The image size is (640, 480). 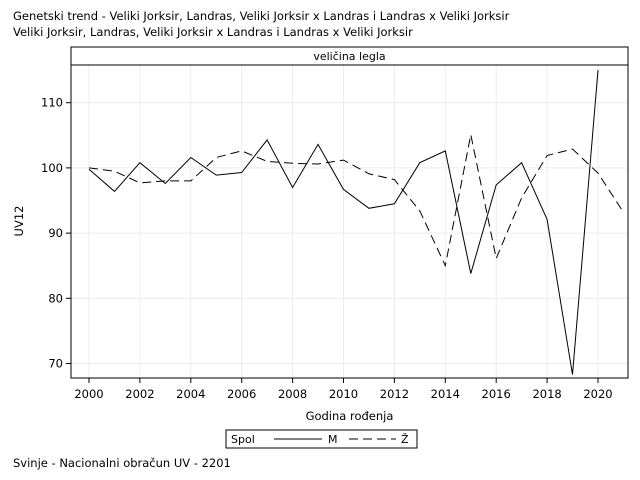 What do you see at coordinates (243, 439) in the screenshot?
I see `legend-title: Spol` at bounding box center [243, 439].